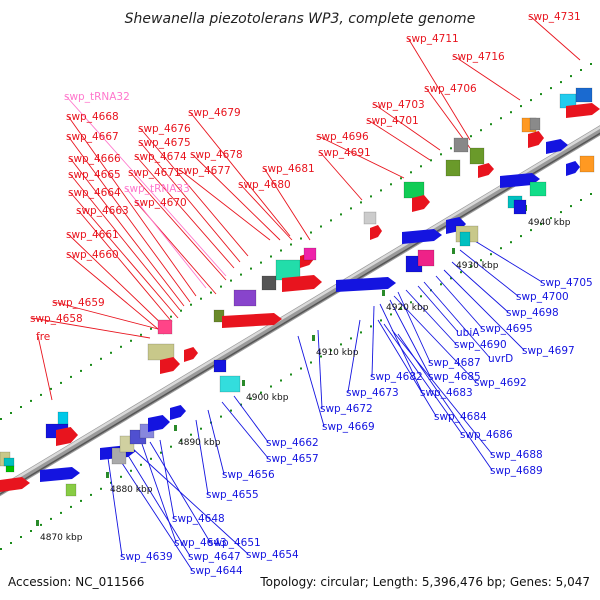  What do you see at coordinates (78, 303) in the screenshot?
I see `gene-label-forward: swp_4659` at bounding box center [78, 303].